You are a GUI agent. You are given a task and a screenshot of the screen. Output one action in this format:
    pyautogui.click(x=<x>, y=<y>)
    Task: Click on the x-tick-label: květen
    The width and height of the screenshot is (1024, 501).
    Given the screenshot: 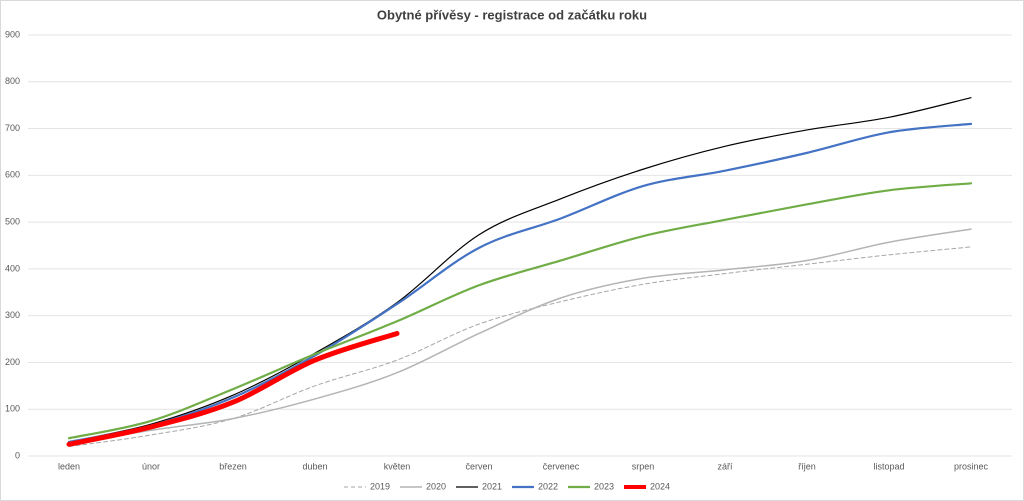 What is the action you would take?
    pyautogui.click(x=397, y=466)
    